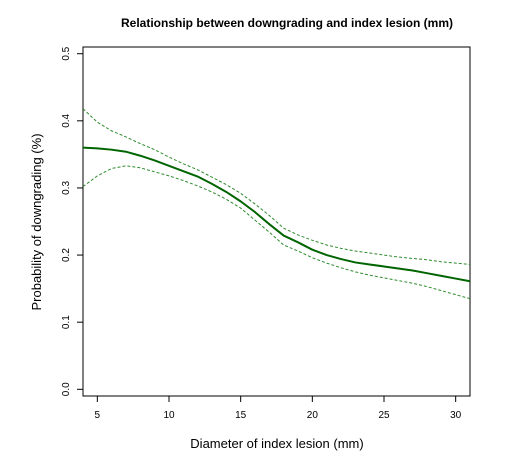 The height and width of the screenshot is (459, 516). Describe the element at coordinates (278, 408) in the screenshot. I see `x-axis: 5 10 15 20 25 30` at that location.